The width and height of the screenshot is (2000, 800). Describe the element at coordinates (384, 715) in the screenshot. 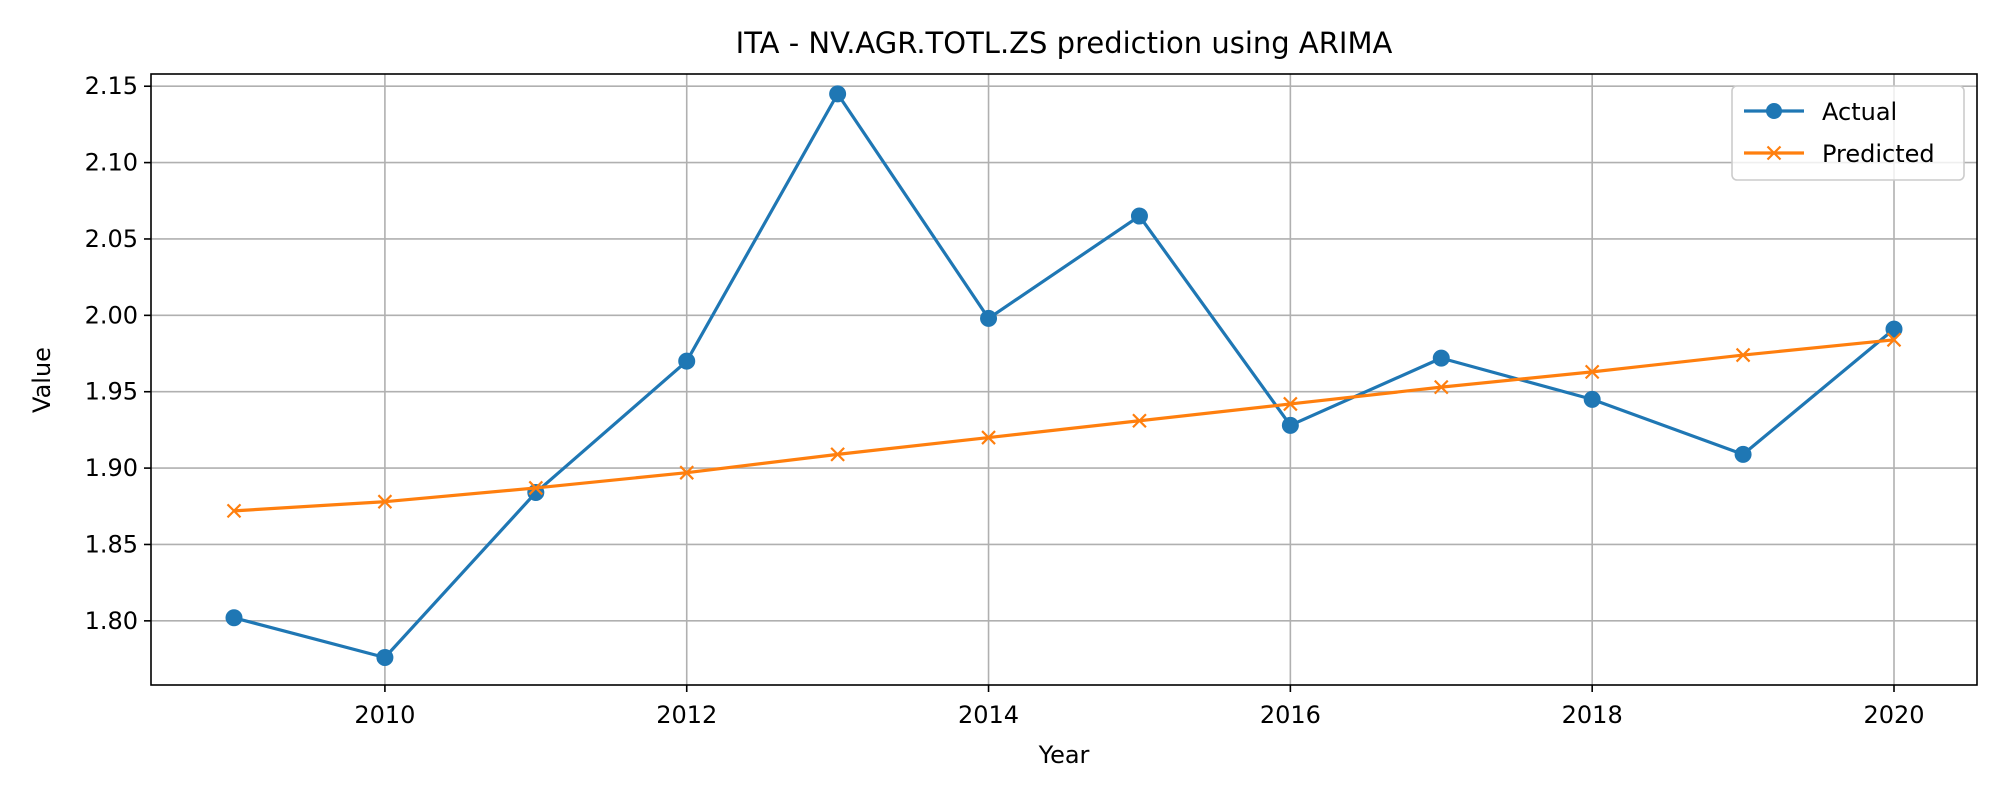

I see `x-tick-label: 2010` at that location.